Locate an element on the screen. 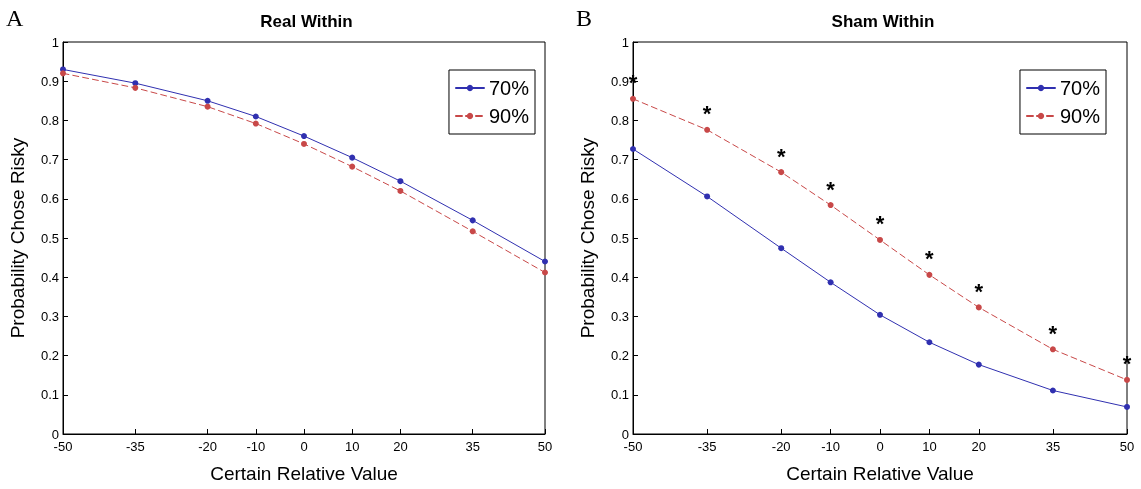  chart-title: Real Within is located at coordinates (306, 21).